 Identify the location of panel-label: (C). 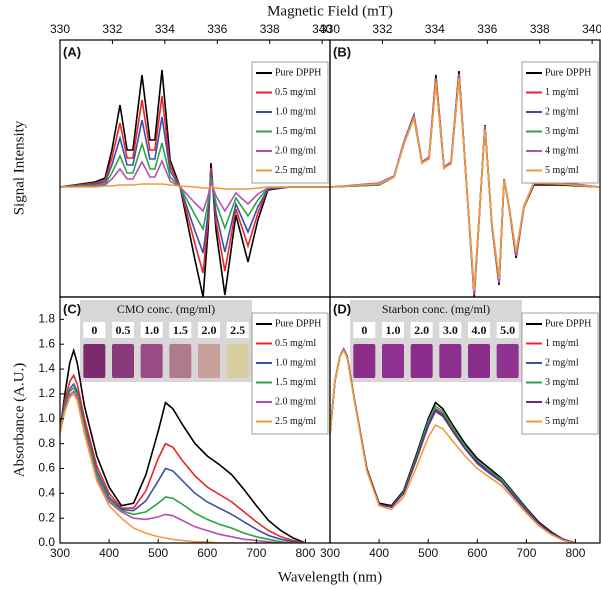
(72, 308).